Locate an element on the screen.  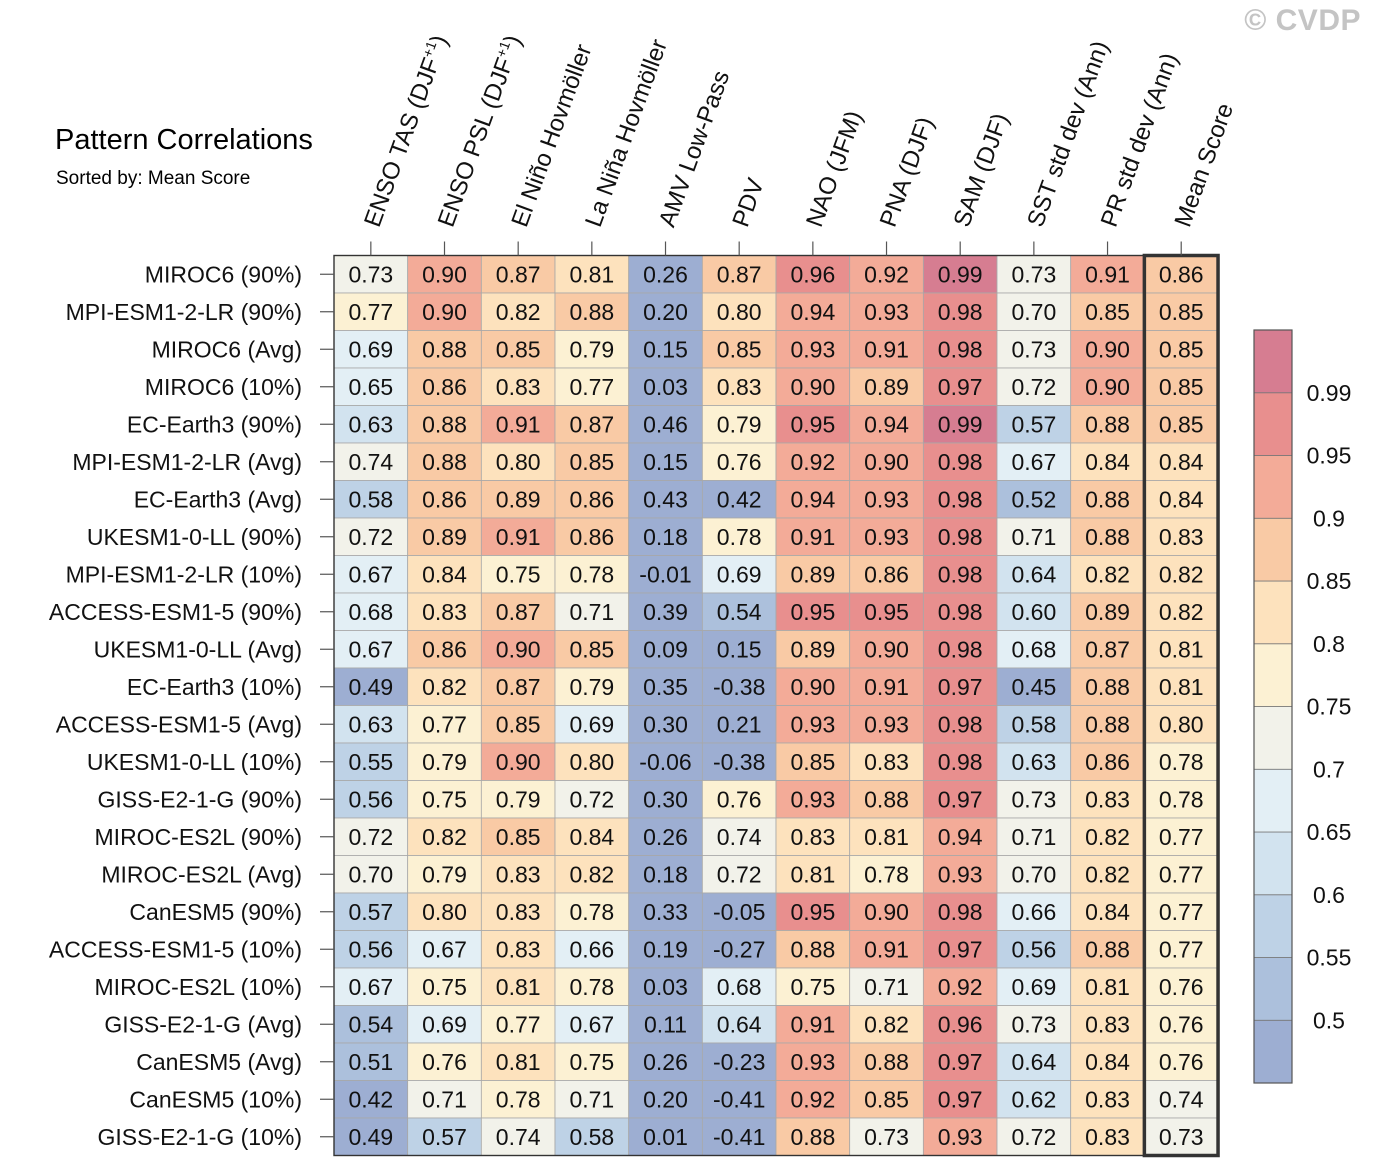
colorbar-bin is located at coordinates (1273, 863).